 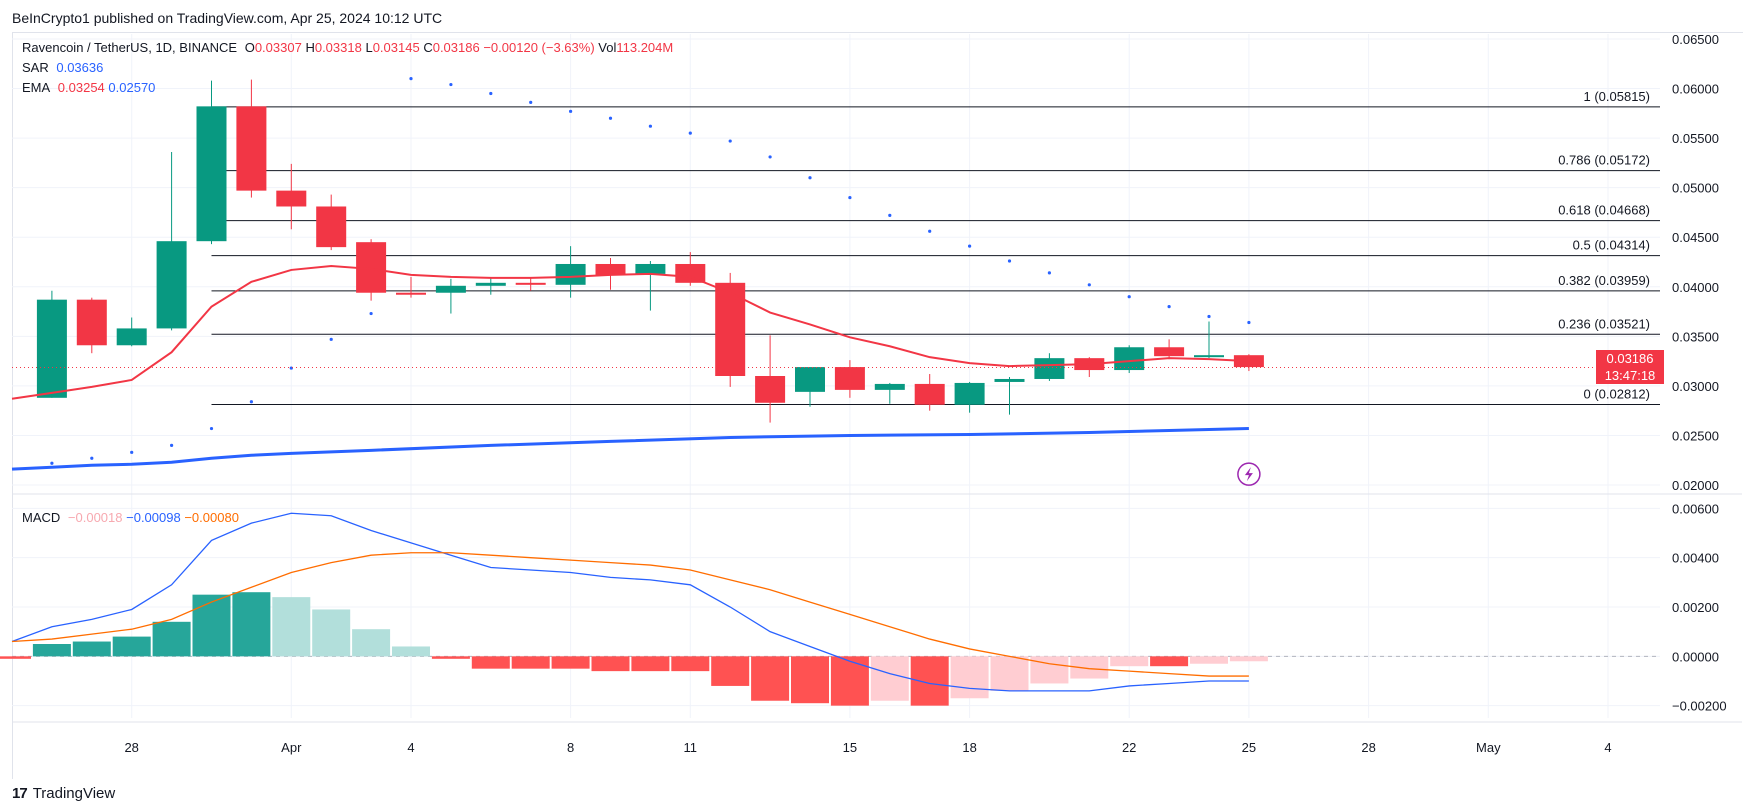 What do you see at coordinates (1695, 237) in the screenshot?
I see `price-axis-tick: 0.04500` at bounding box center [1695, 237].